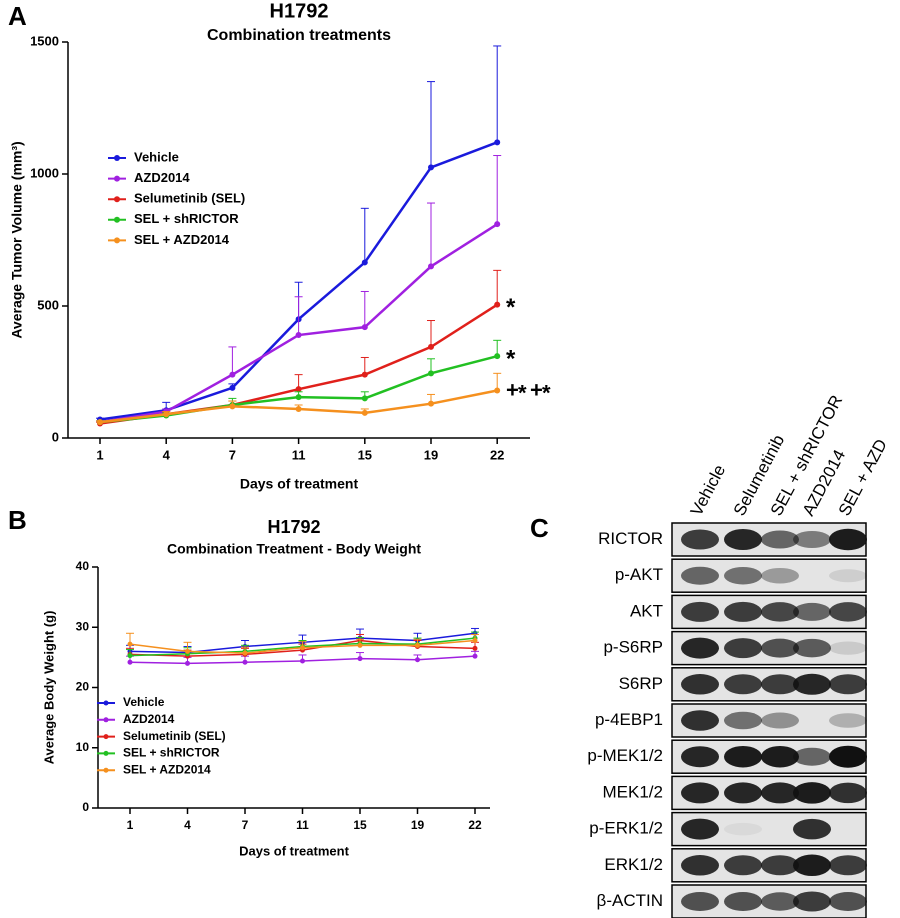 Image resolution: width=900 pixels, height=918 pixels. I want to click on lane-label: SEL + AZD, so click(863, 477).